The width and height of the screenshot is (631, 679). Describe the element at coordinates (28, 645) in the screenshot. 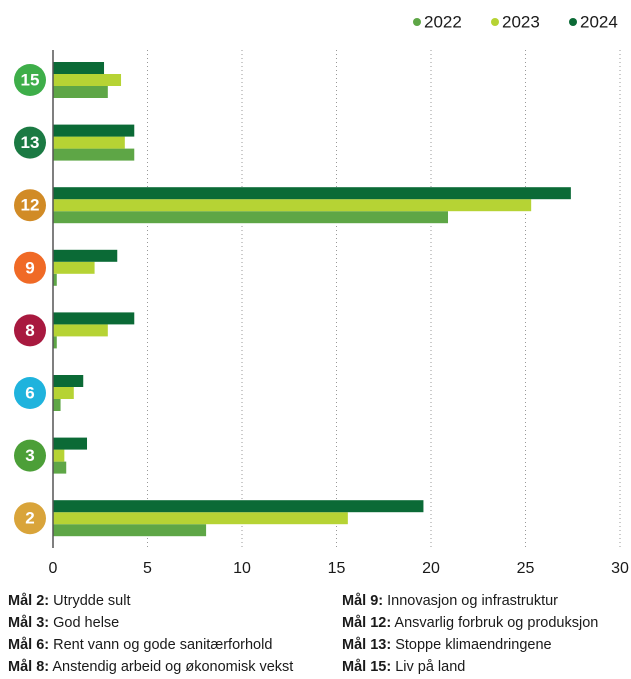

I see `note-label: Mål 6:` at that location.